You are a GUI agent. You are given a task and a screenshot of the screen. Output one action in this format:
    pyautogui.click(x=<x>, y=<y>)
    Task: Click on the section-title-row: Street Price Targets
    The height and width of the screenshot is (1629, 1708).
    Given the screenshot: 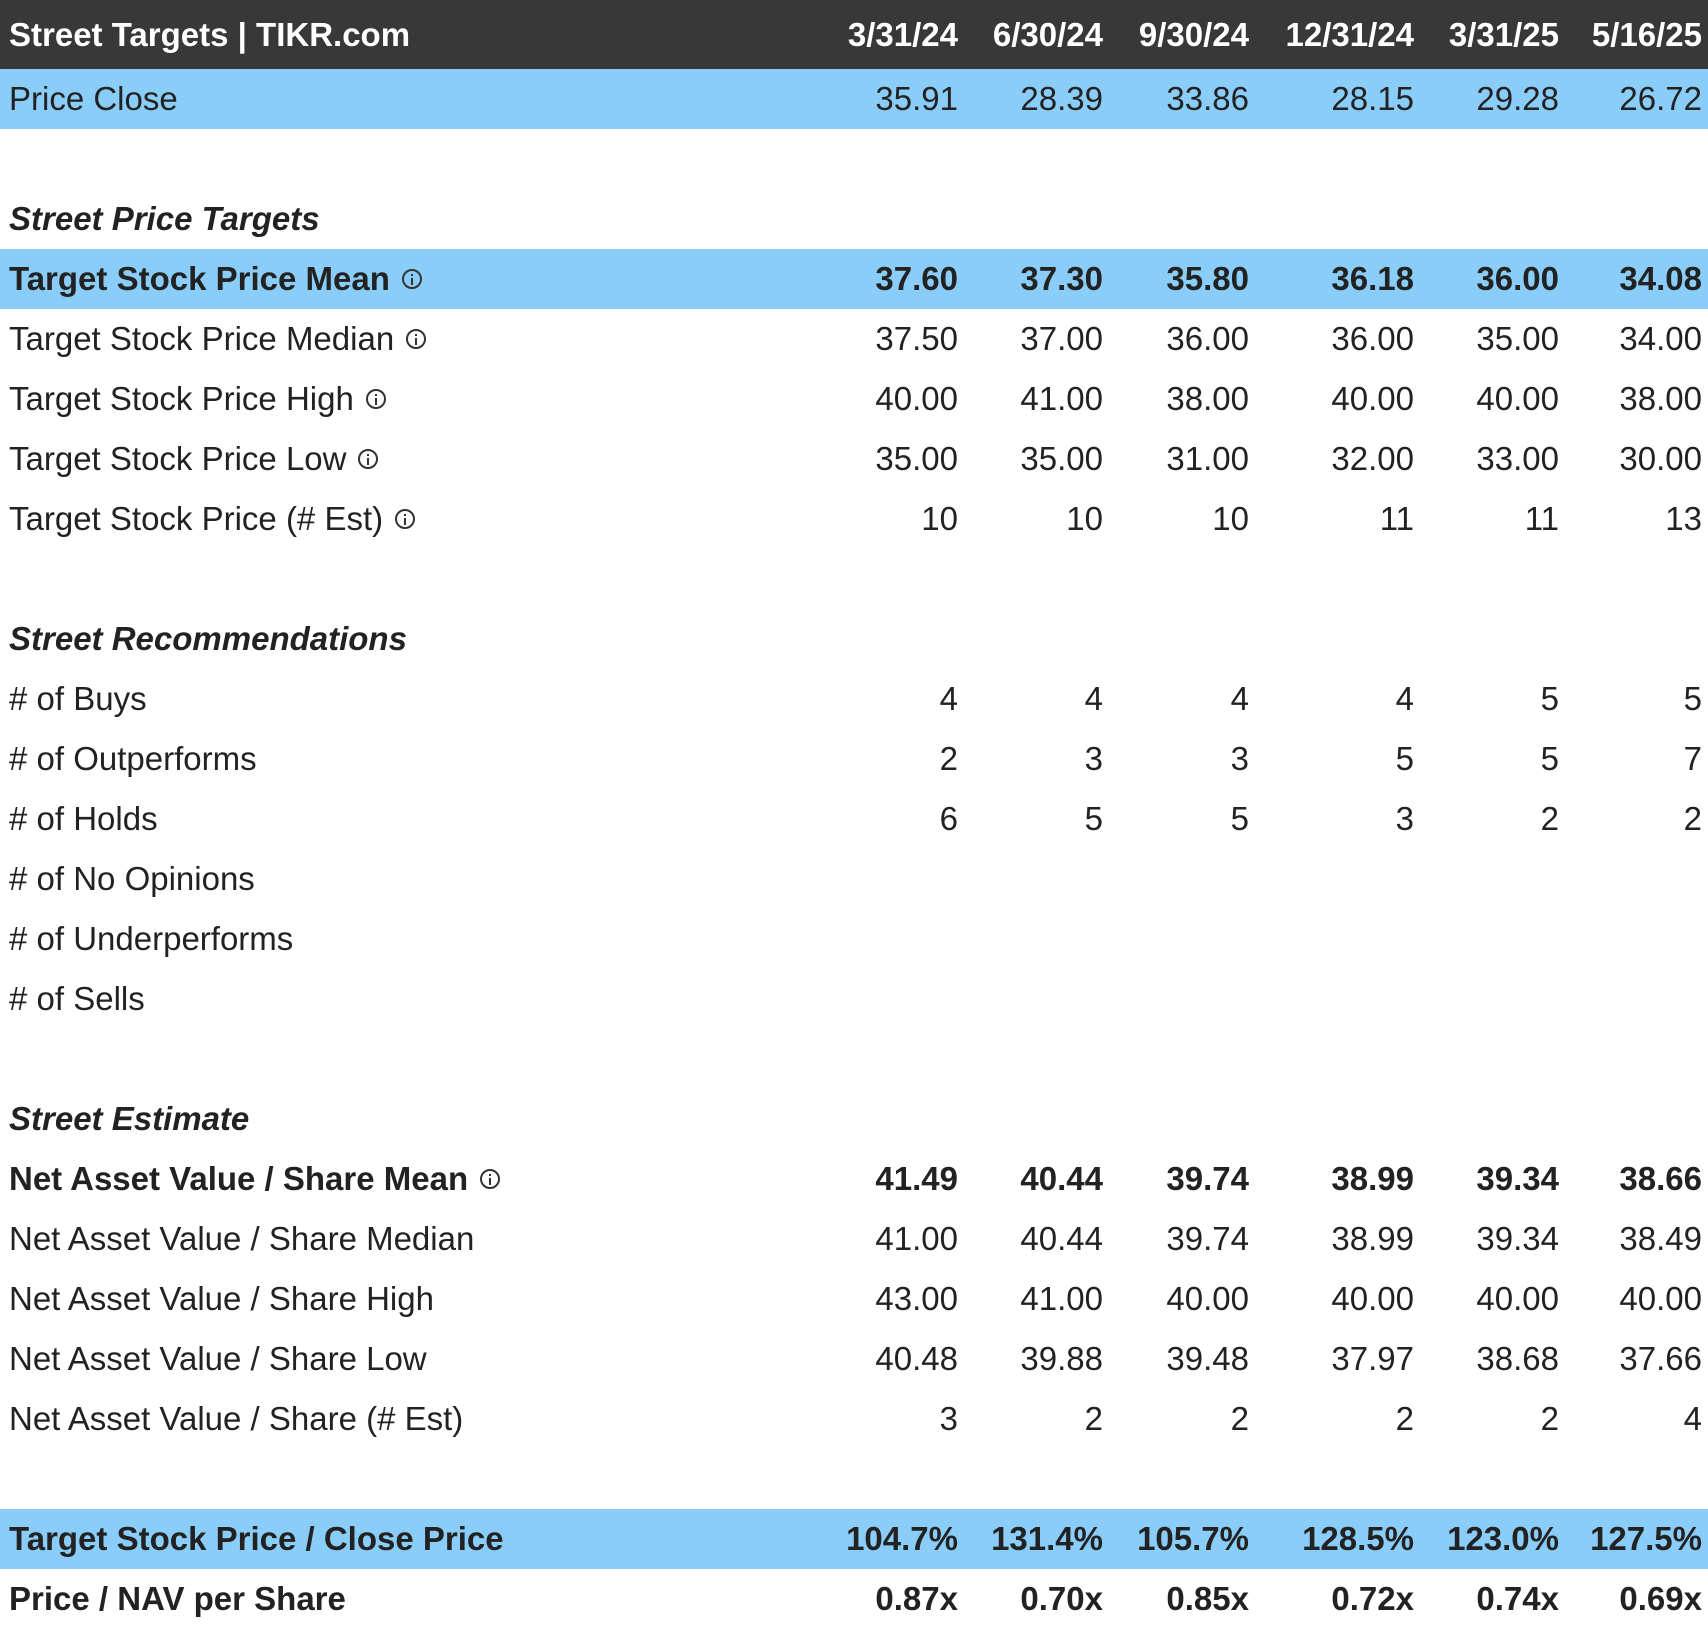 What is the action you would take?
    pyautogui.click(x=854, y=219)
    